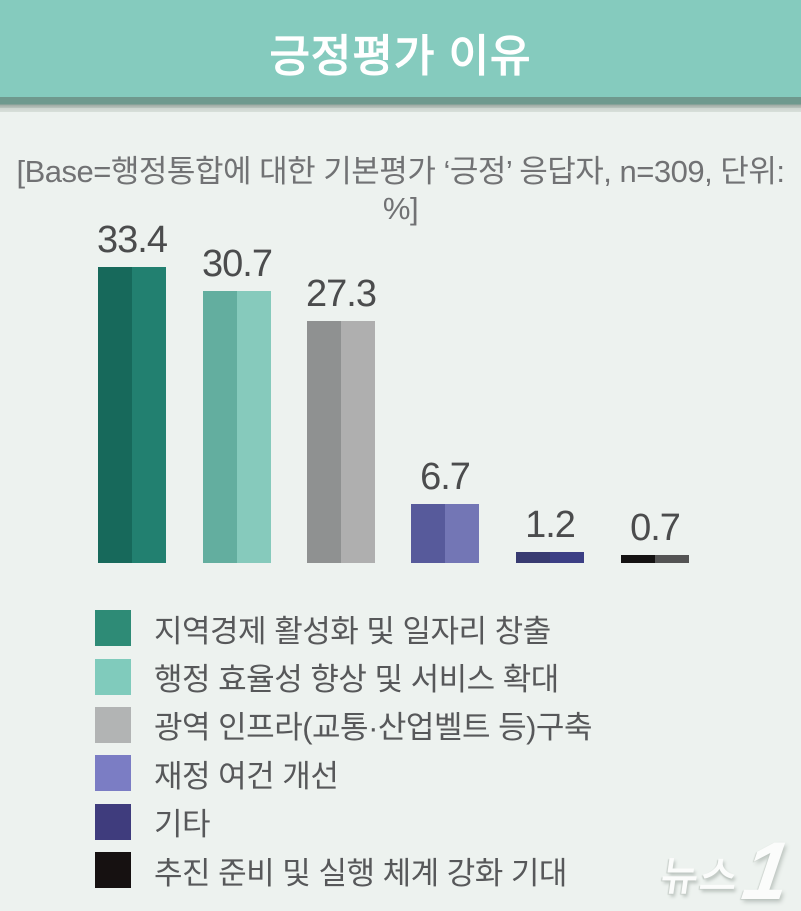 The width and height of the screenshot is (801, 911). I want to click on legend-item-label: 지역경제 활성화 및 일자리 창출, so click(352, 631).